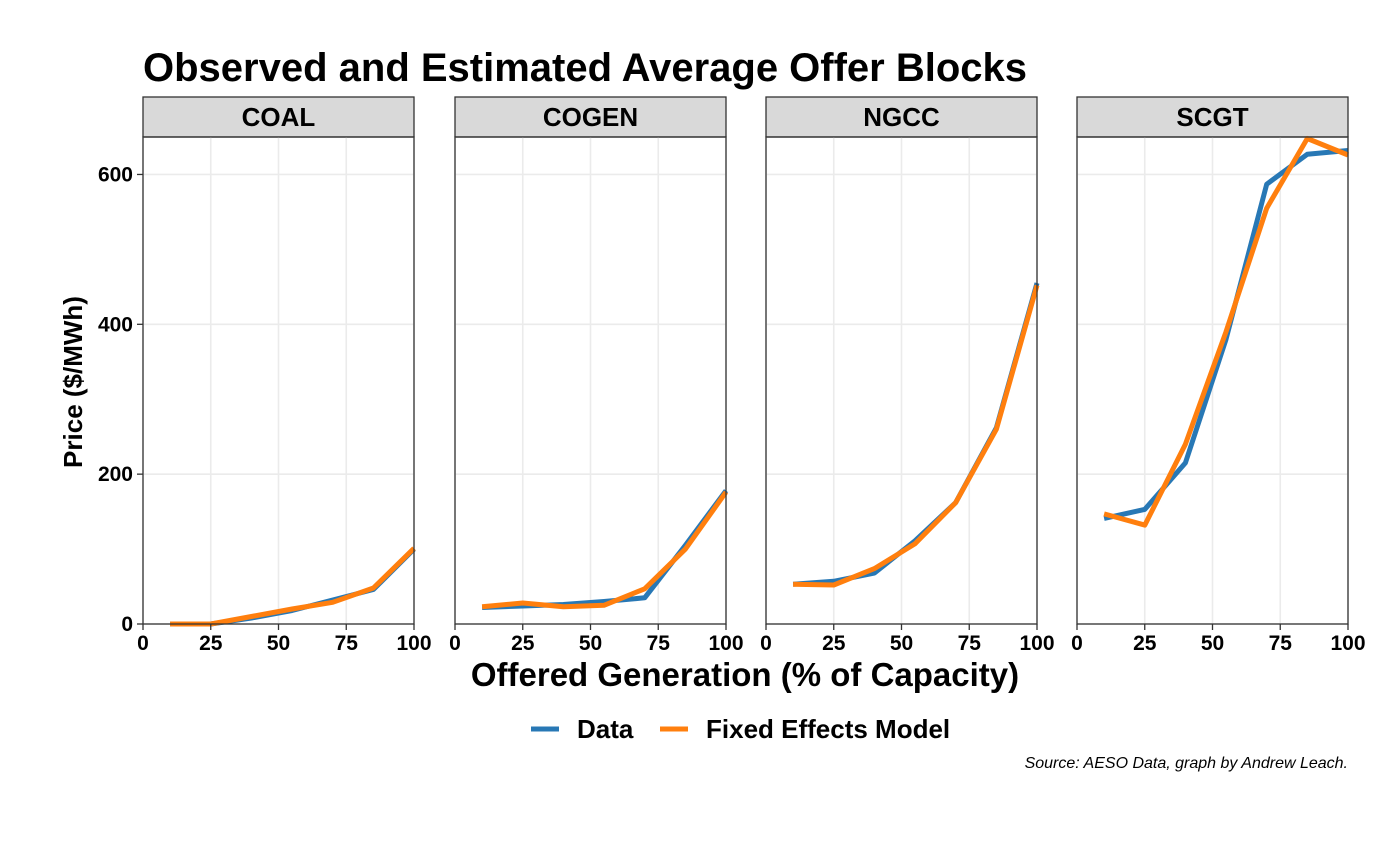 This screenshot has height=850, width=1400. I want to click on legend-item-fixed-effects-model: Fixed Effects Model, so click(805, 729).